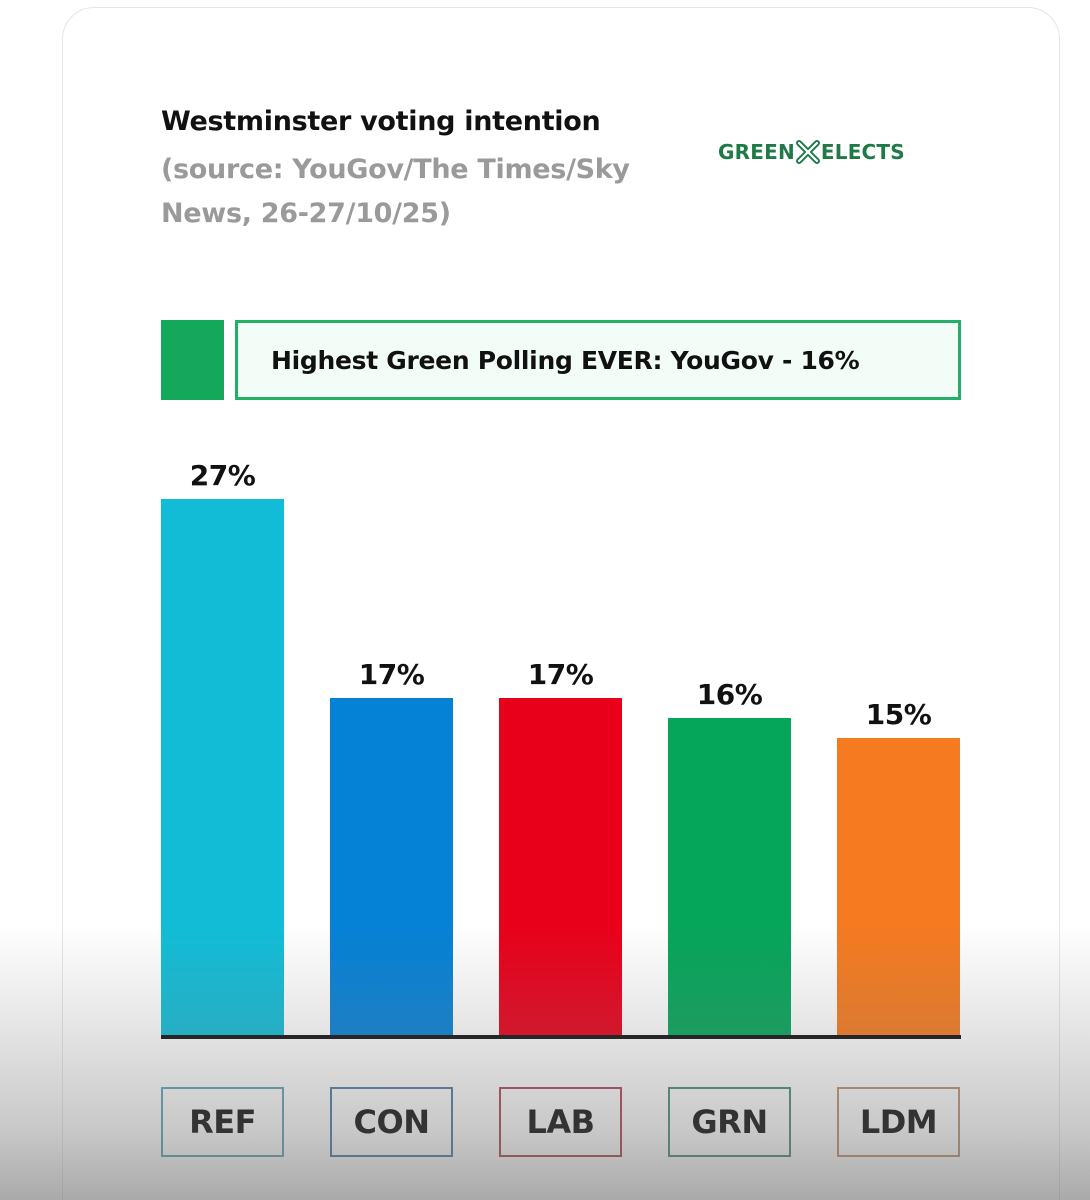 The width and height of the screenshot is (1090, 1200). Describe the element at coordinates (222, 1122) in the screenshot. I see `category-label-ref: REF` at that location.